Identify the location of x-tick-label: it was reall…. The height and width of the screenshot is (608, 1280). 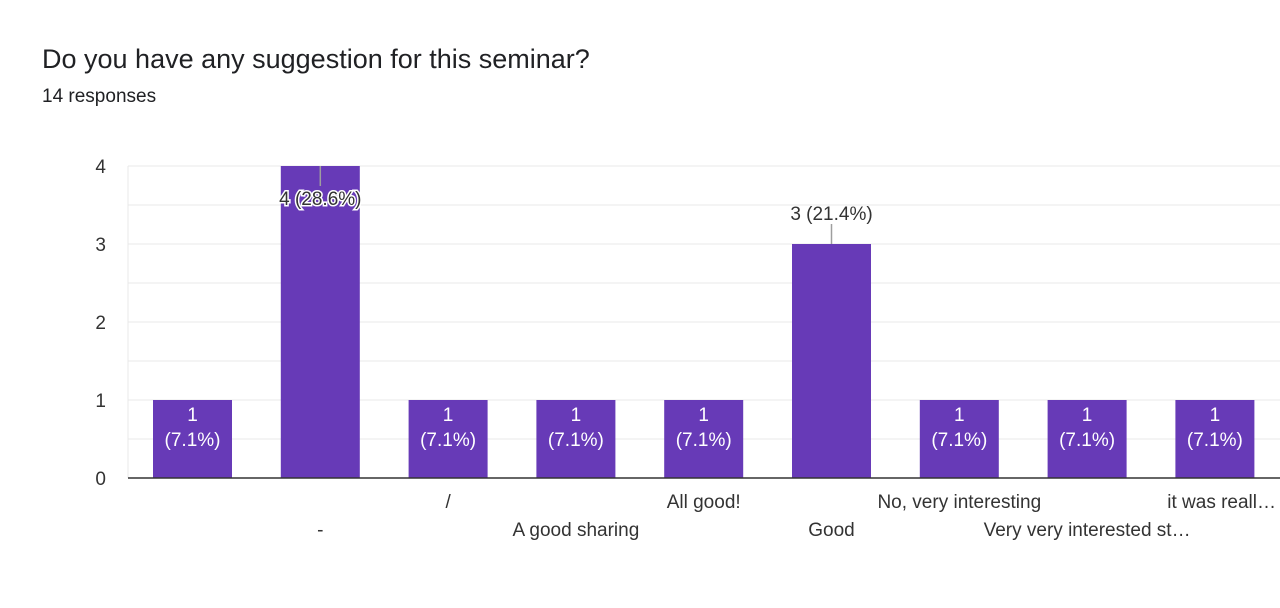
(1221, 502).